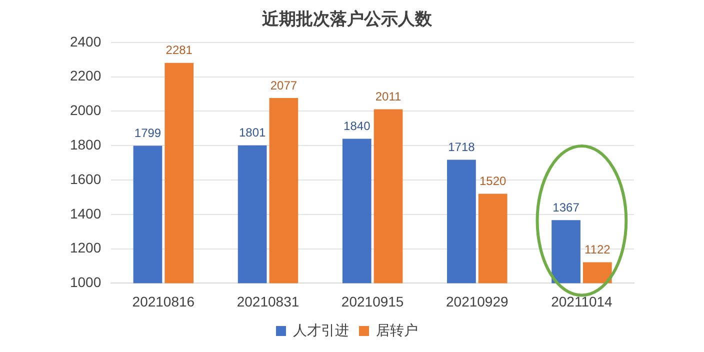  Describe the element at coordinates (284, 85) in the screenshot. I see `data-label: 2077` at that location.